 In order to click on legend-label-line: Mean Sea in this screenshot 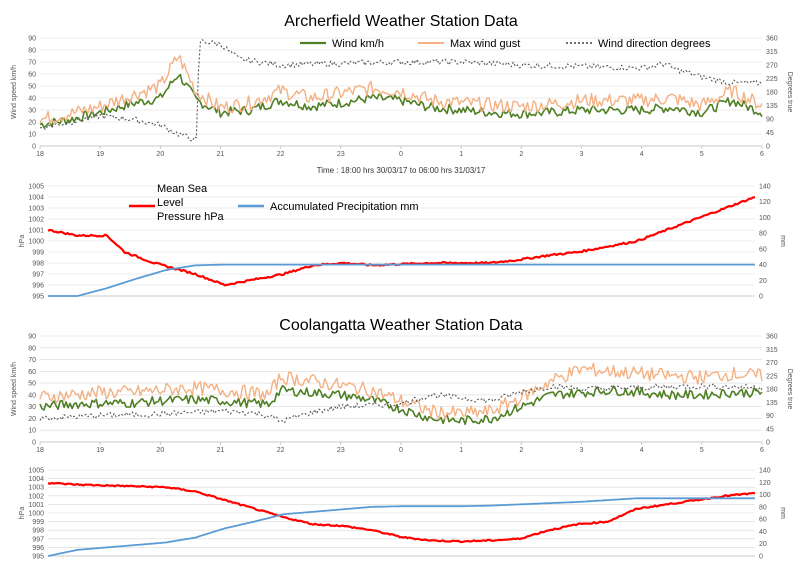, I will do `click(182, 189)`.